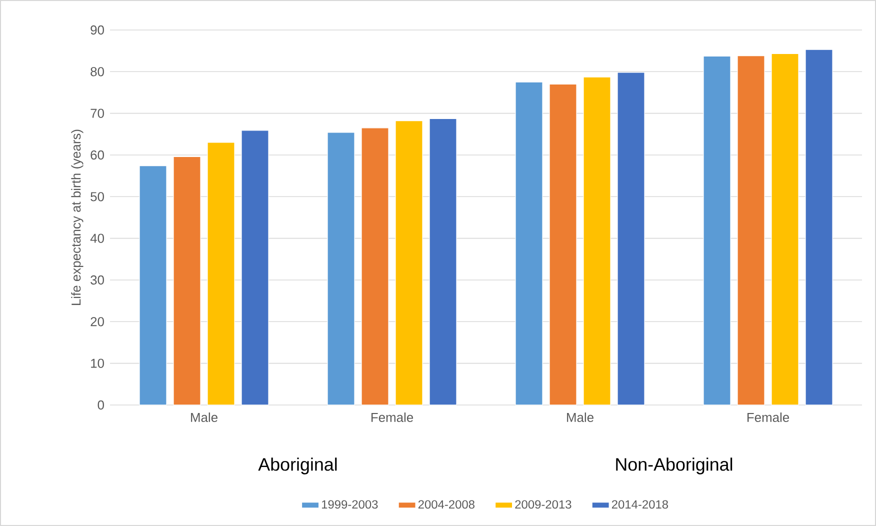 The image size is (876, 526). Describe the element at coordinates (350, 504) in the screenshot. I see `legend-label: 1999-2003` at that location.